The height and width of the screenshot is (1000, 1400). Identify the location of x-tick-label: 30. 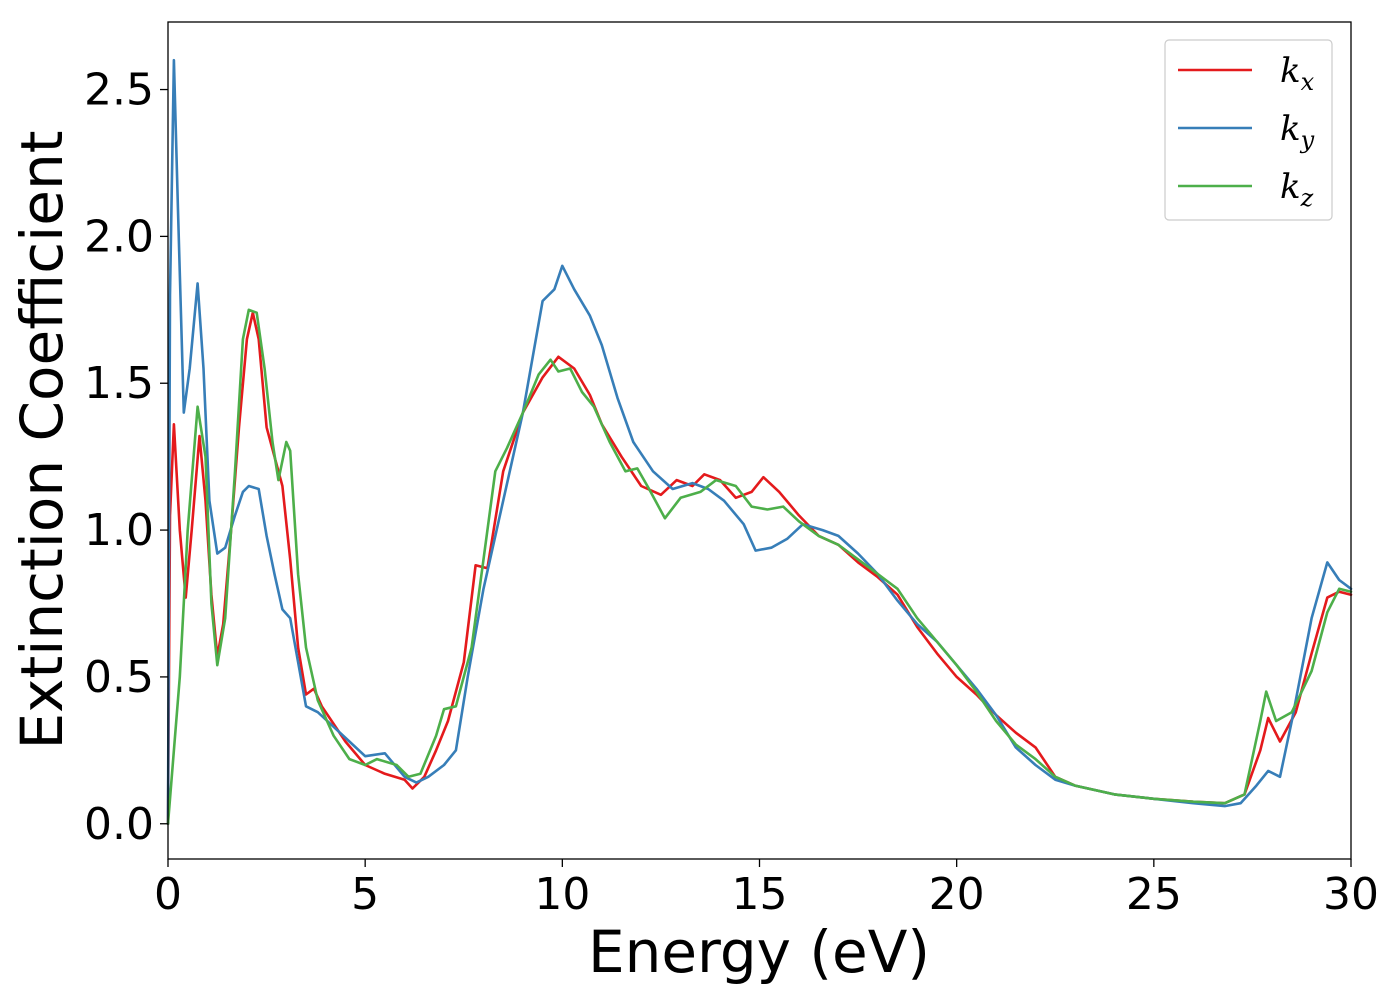
(1351, 894).